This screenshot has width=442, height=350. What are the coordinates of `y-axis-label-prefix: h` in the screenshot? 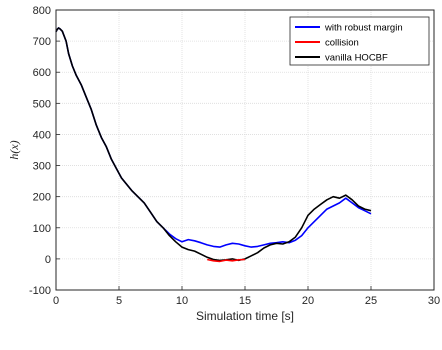 It's located at (14, 157).